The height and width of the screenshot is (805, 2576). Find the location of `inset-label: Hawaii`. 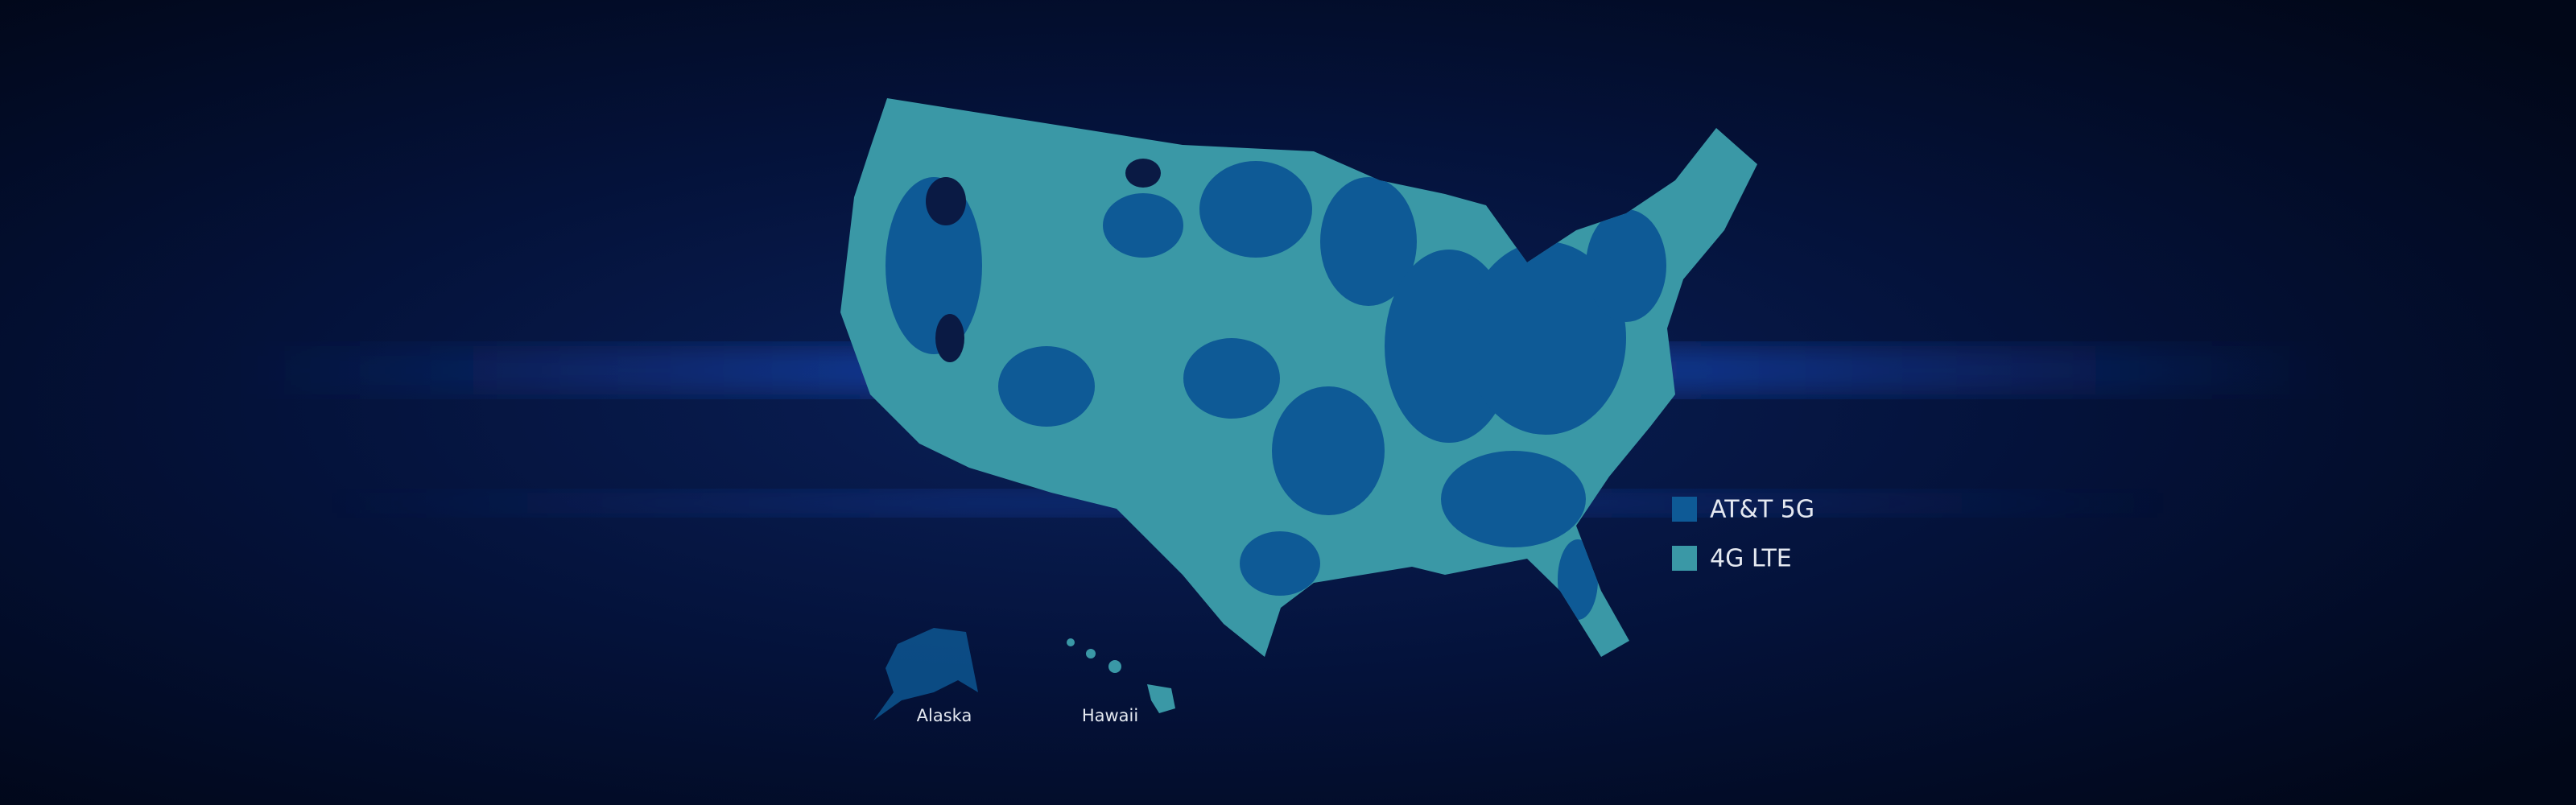

inset-label: Hawaii is located at coordinates (1110, 715).